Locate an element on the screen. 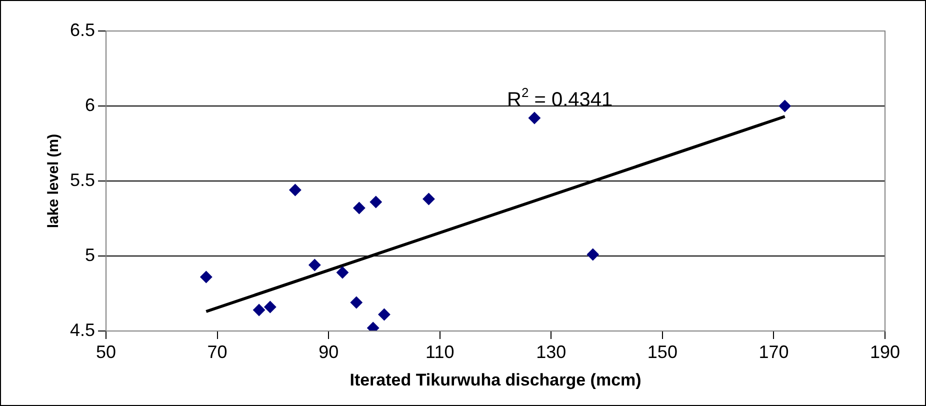 This screenshot has width=926, height=406. x-tick-label: 110 is located at coordinates (440, 352).